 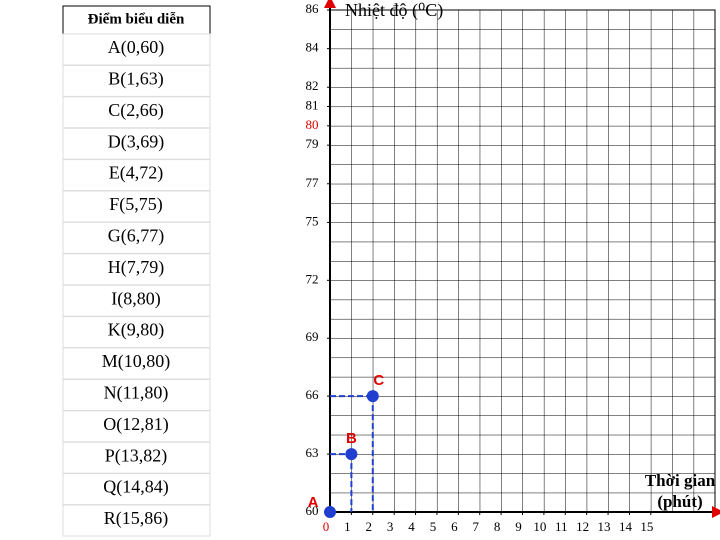 What do you see at coordinates (312, 85) in the screenshot?
I see `y-tick-label: 82` at bounding box center [312, 85].